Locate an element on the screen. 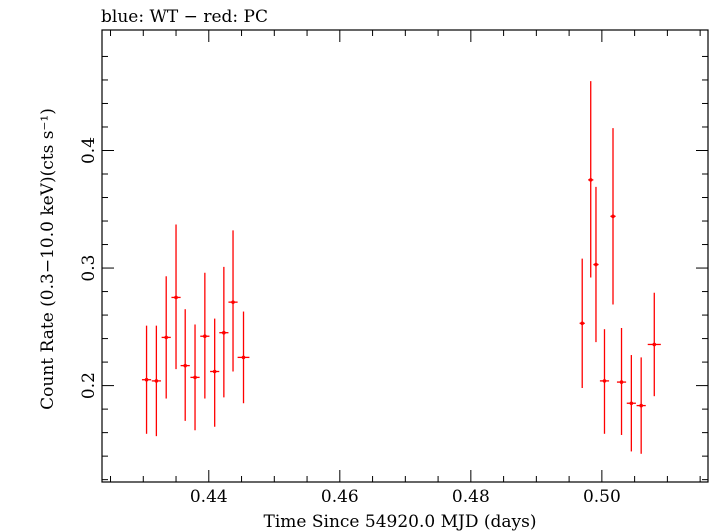 This screenshot has height=532, width=709. y-tick-label: 0.3 is located at coordinates (89, 268).